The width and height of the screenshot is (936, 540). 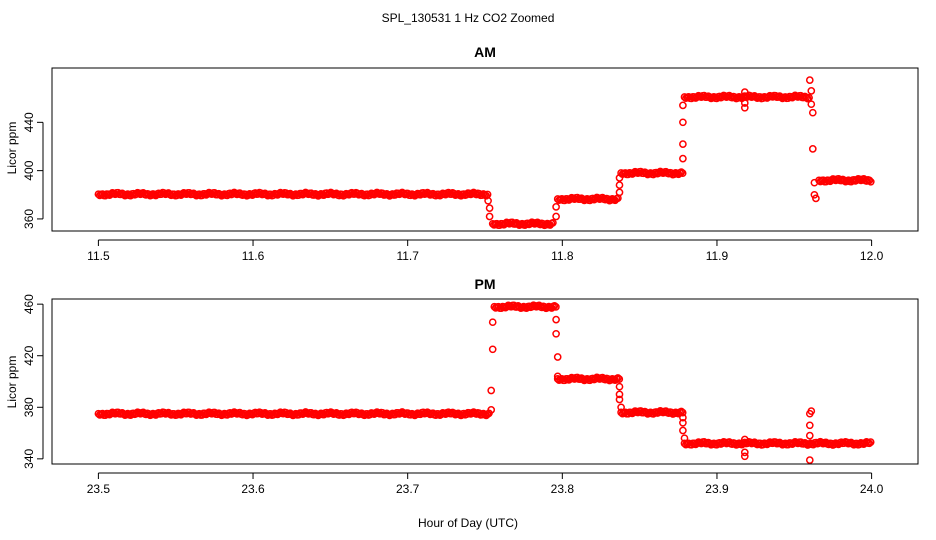 I want to click on pm-y-axis-label: Licor ppm, so click(x=12, y=382).